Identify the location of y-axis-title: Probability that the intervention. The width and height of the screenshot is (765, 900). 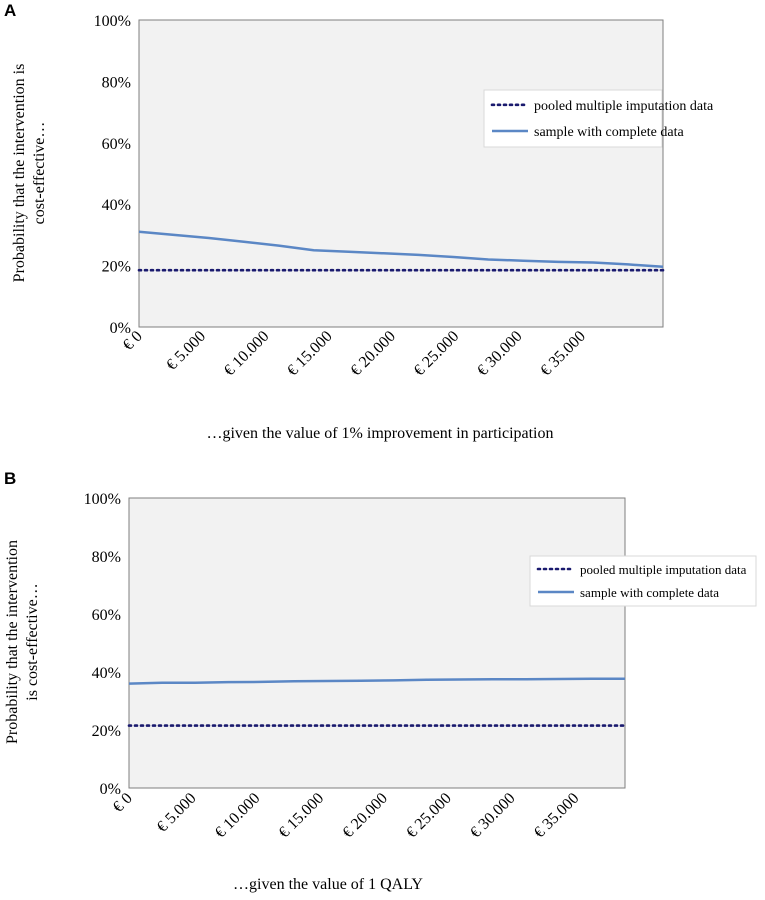
(12, 642).